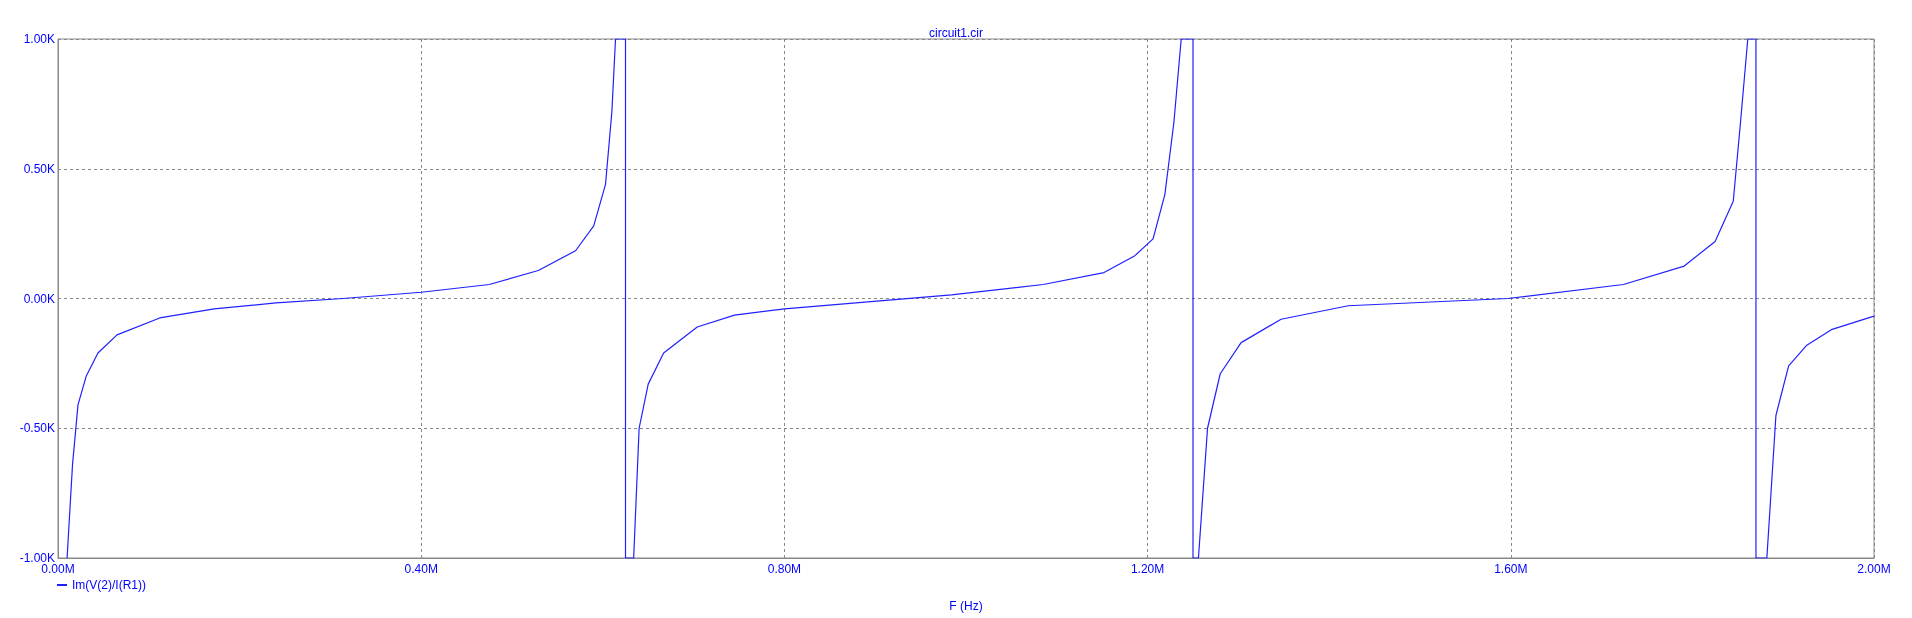 This screenshot has height=618, width=1912. Describe the element at coordinates (109, 585) in the screenshot. I see `legend-label: Im(V(2)/I(R1))` at that location.